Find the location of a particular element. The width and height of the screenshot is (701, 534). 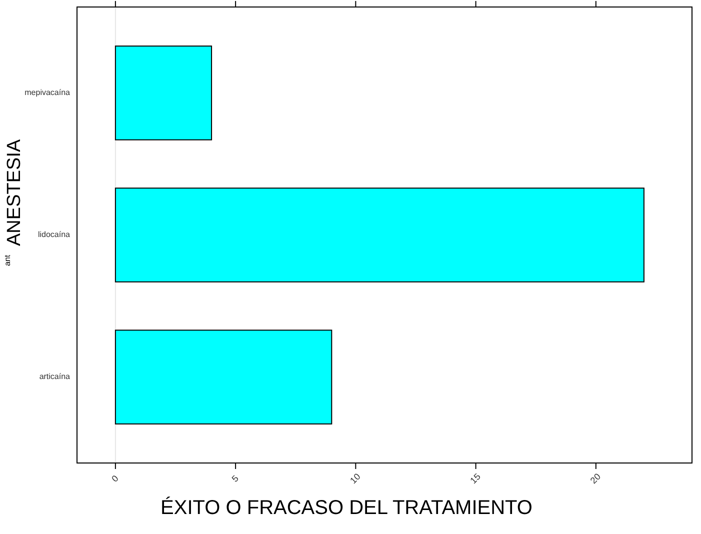

x-tick-label: 15 is located at coordinates (475, 478).